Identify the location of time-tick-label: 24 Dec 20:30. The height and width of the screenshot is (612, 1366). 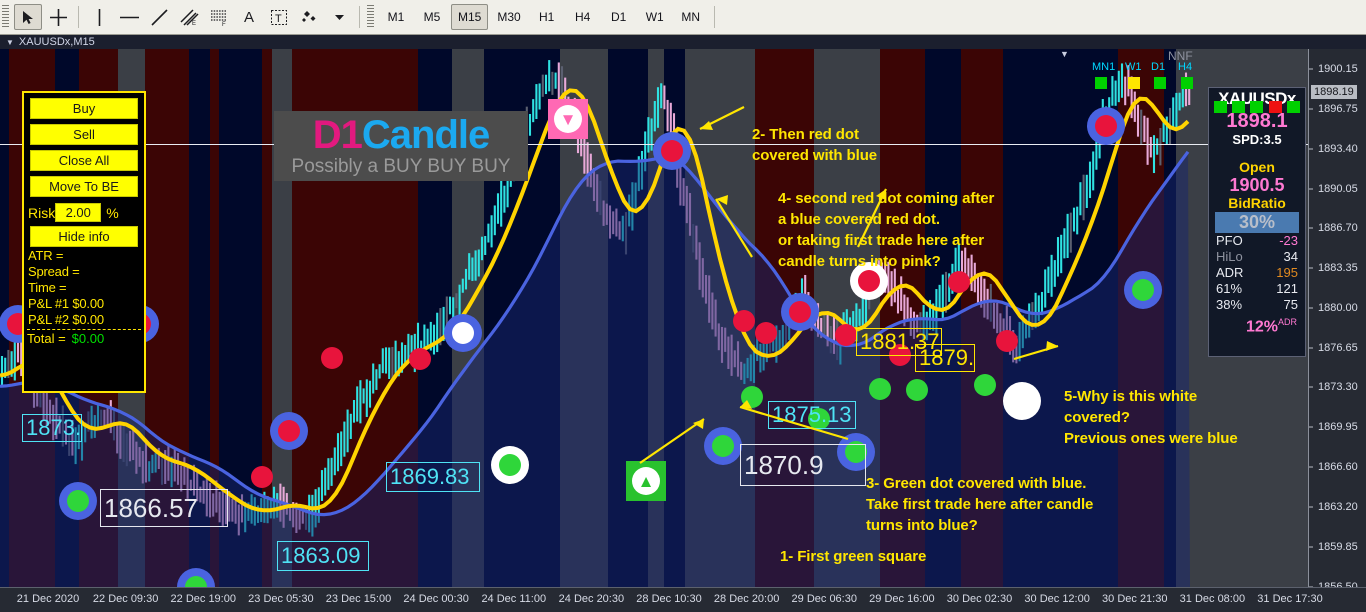
(591, 599).